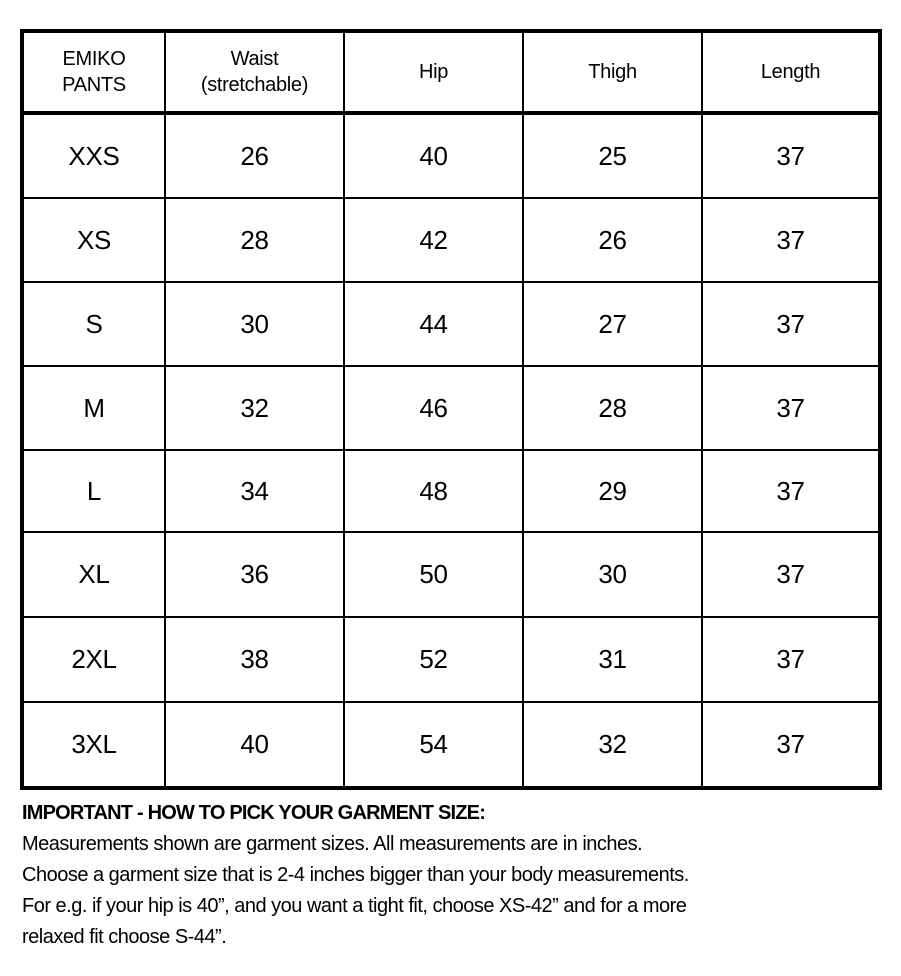 The height and width of the screenshot is (976, 901). I want to click on measurement-cell: 52, so click(433, 659).